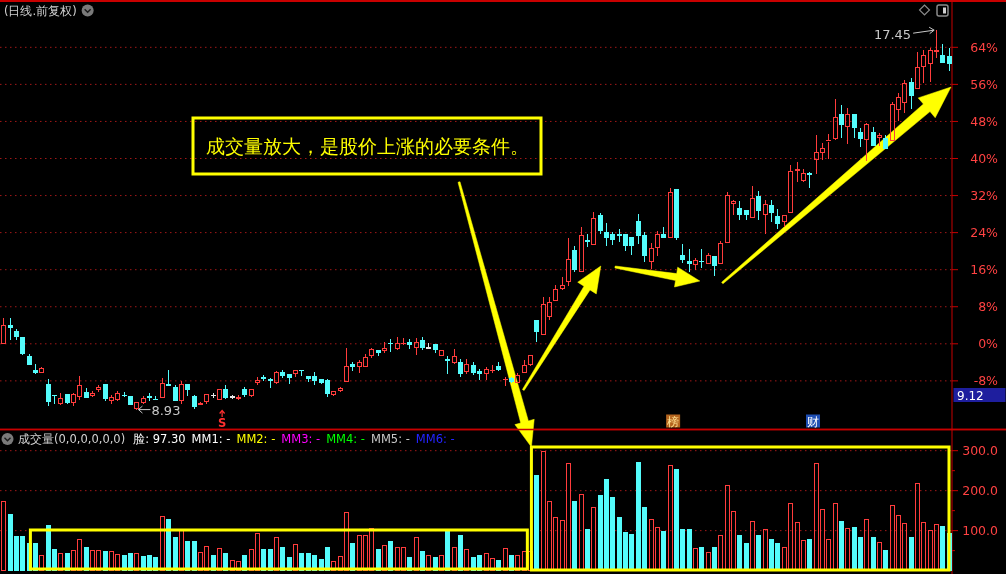 The image size is (1006, 574). I want to click on y-tick-label: 8%, so click(988, 307).